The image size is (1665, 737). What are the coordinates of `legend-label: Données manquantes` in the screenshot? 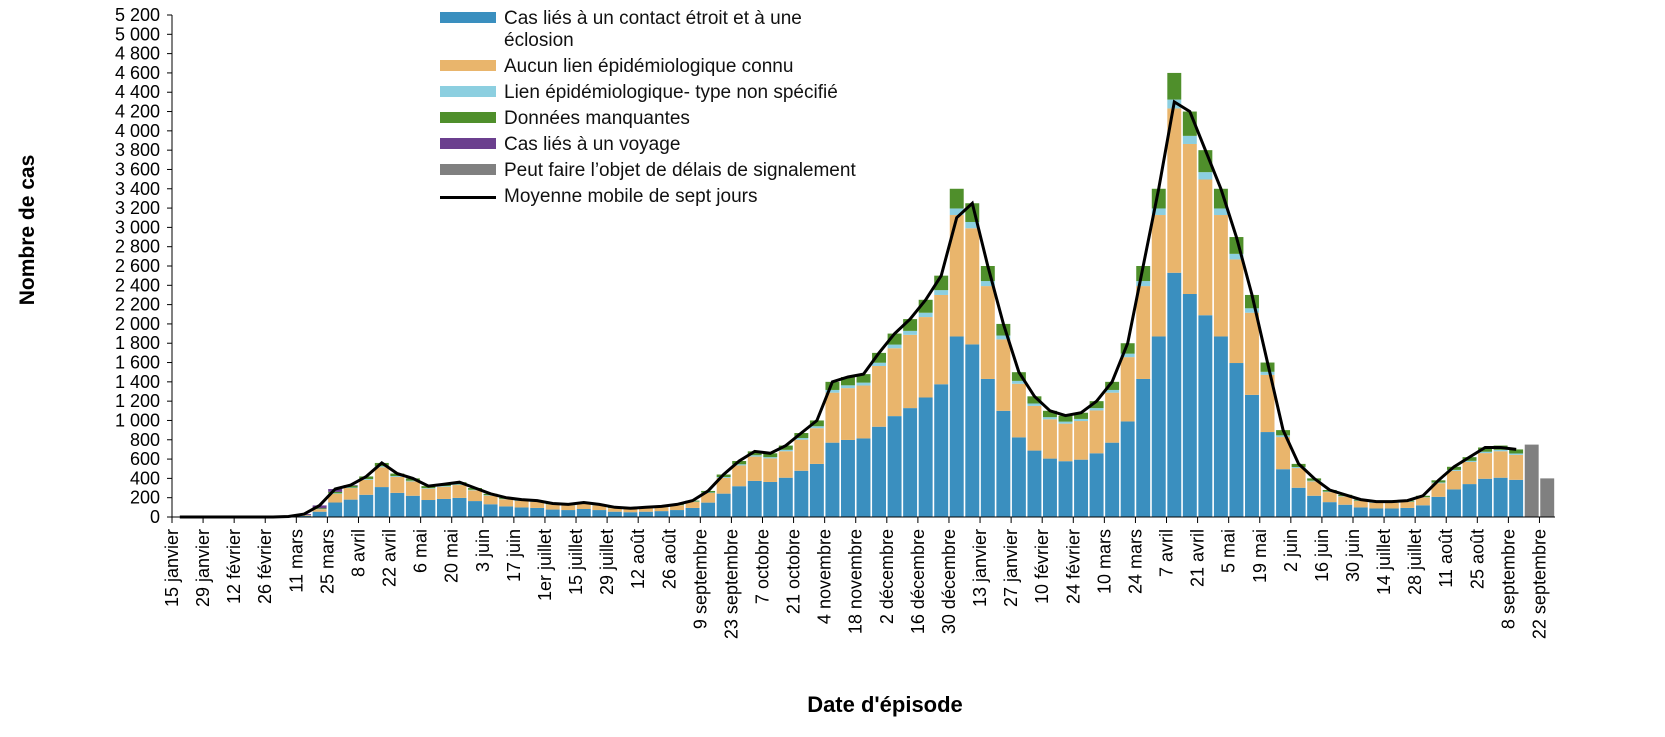 It's located at (597, 118).